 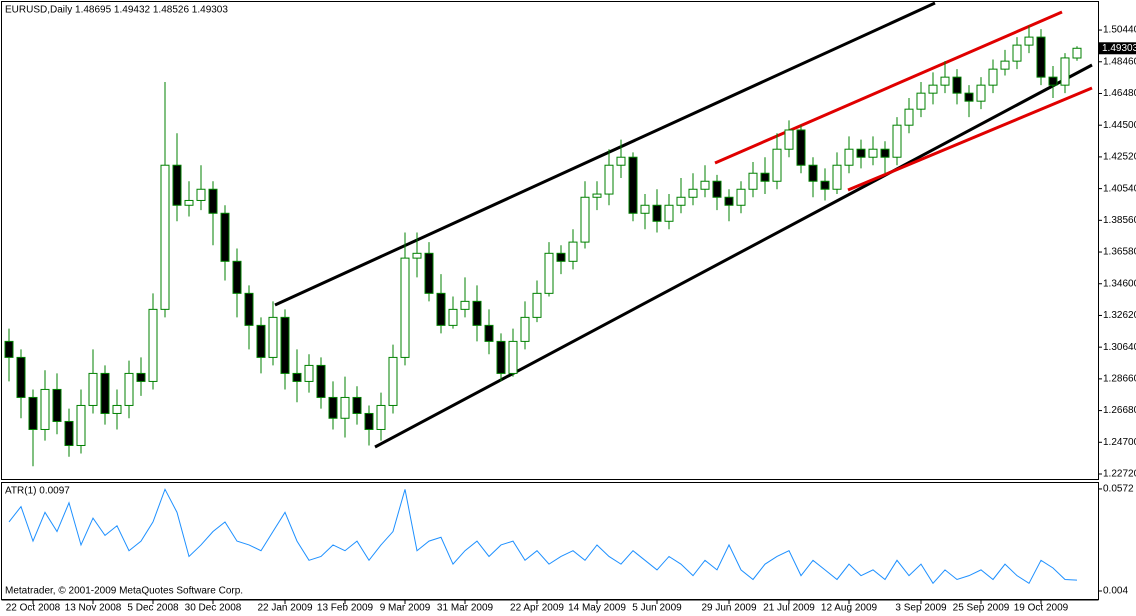 What do you see at coordinates (405, 608) in the screenshot?
I see `x-tick-label: 9 Mar 2009` at bounding box center [405, 608].